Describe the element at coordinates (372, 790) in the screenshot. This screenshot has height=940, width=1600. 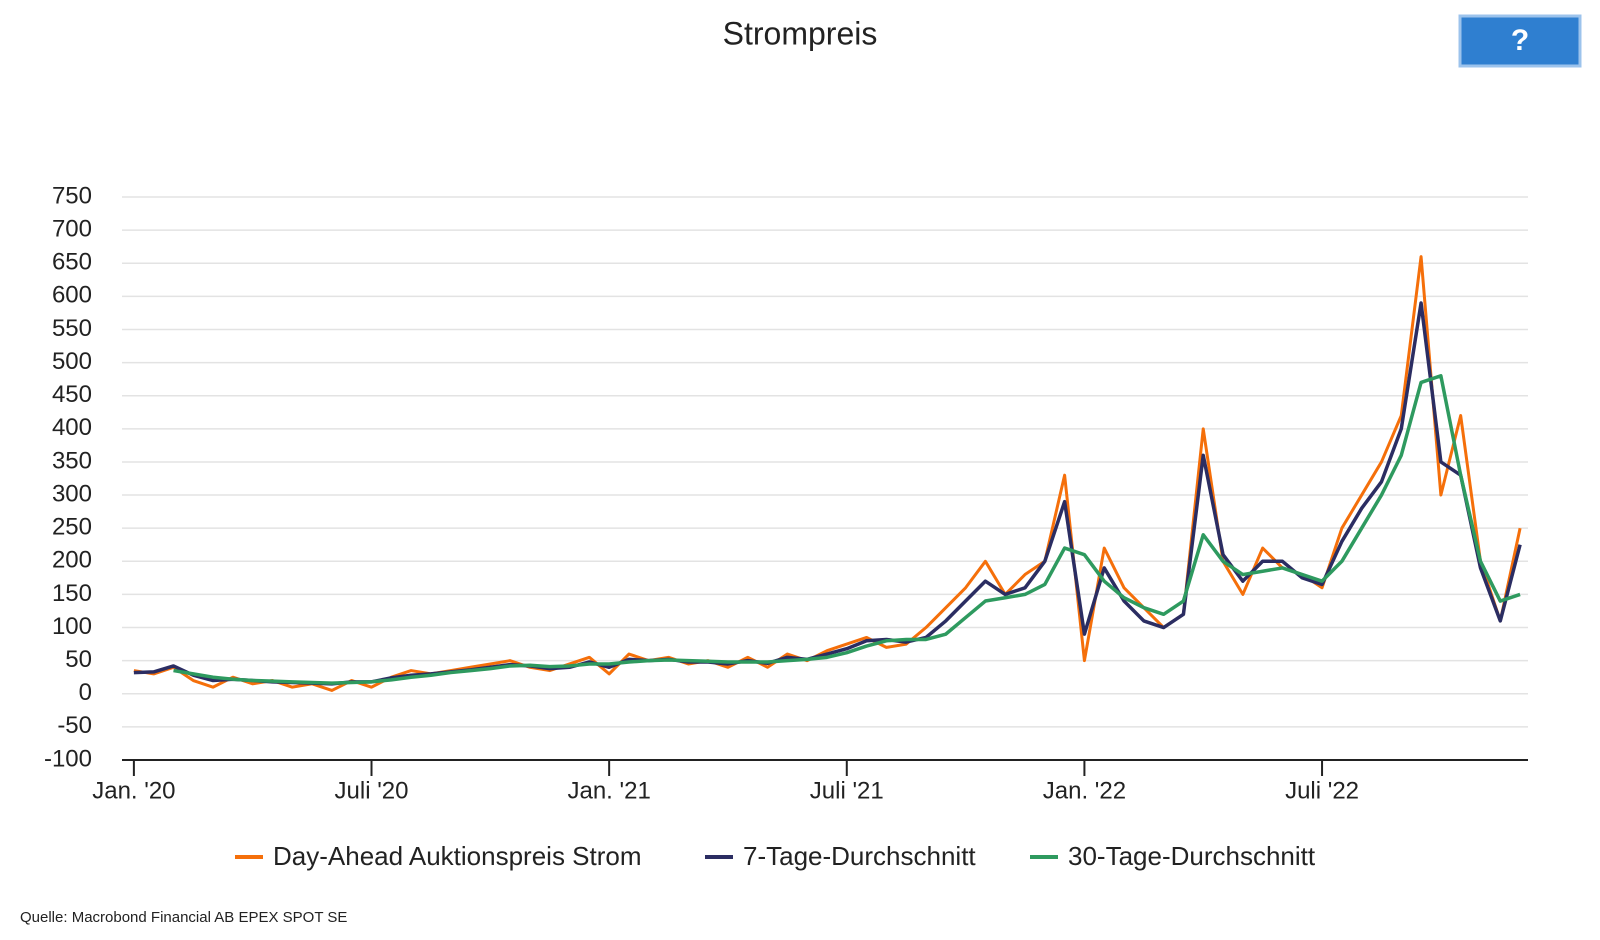
I see `x-tick-label: Juli '20` at that location.